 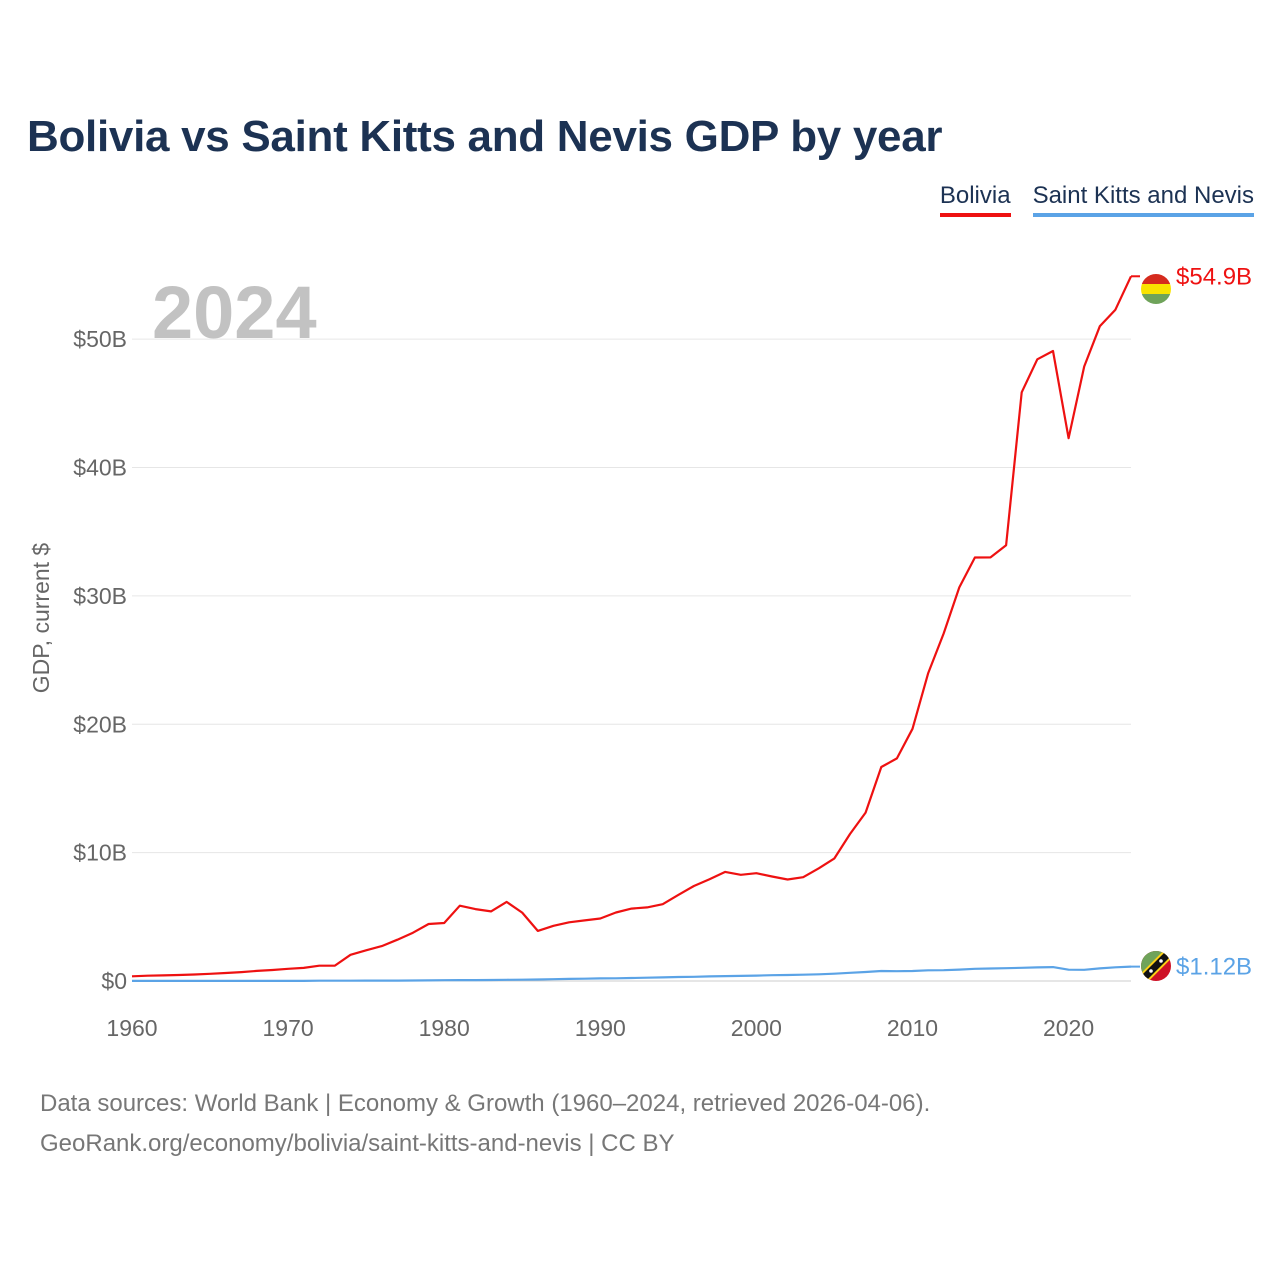 What do you see at coordinates (114, 981) in the screenshot?
I see `y-tick-label: $0` at bounding box center [114, 981].